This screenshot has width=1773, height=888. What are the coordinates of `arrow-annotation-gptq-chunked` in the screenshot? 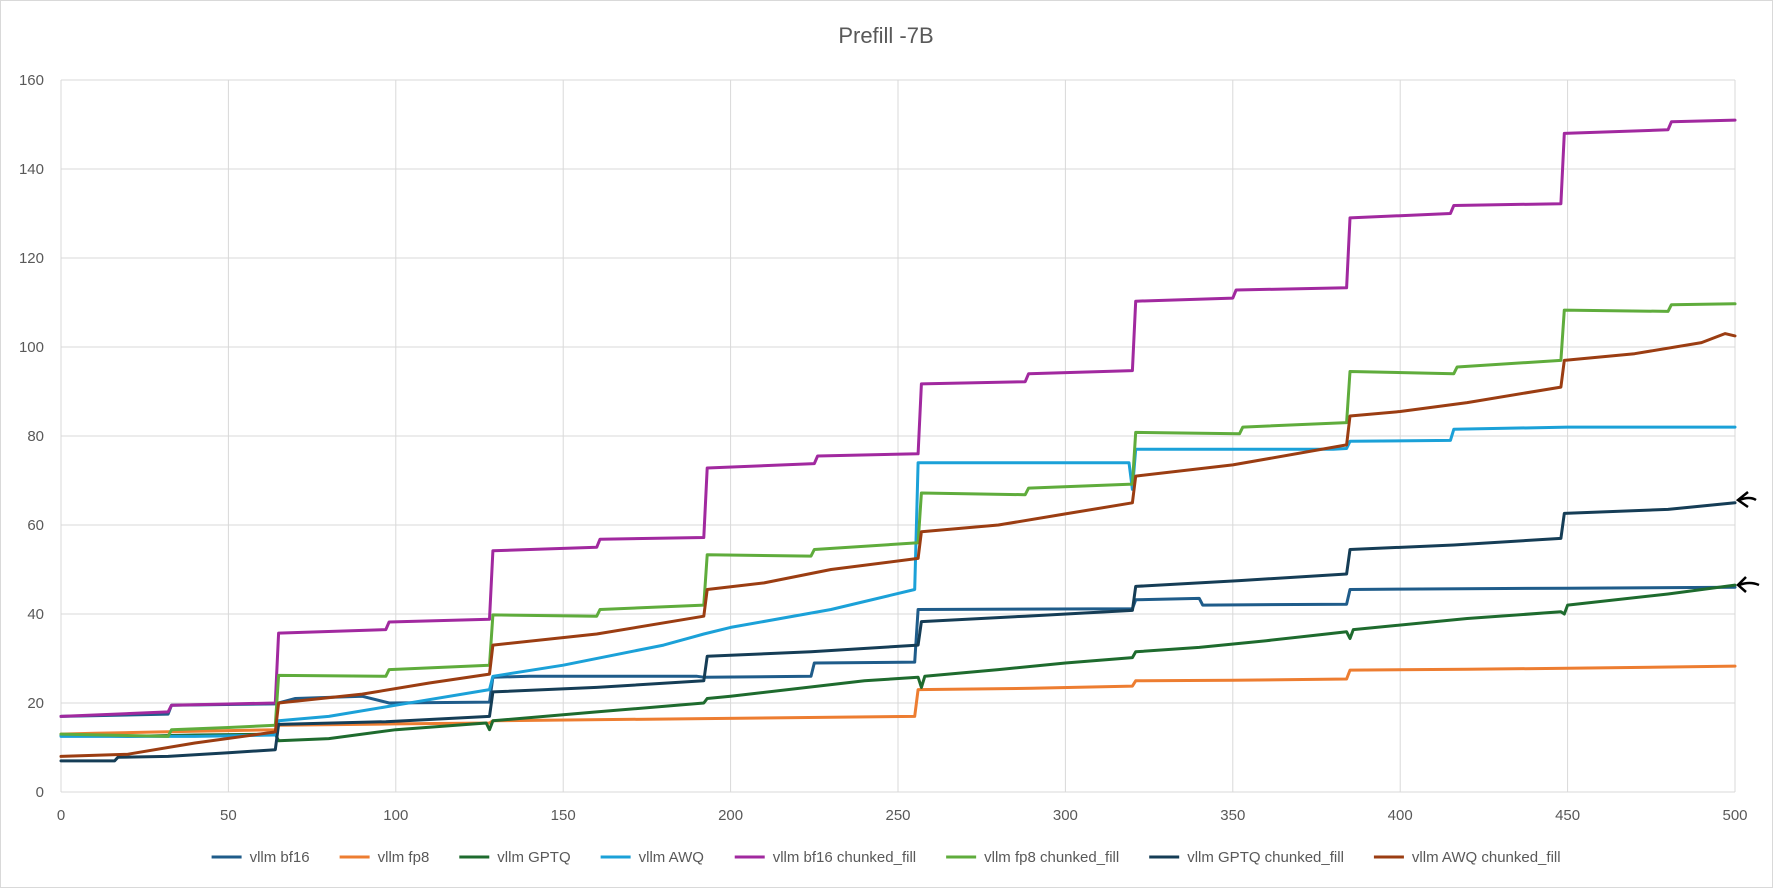 It's located at (1746, 500).